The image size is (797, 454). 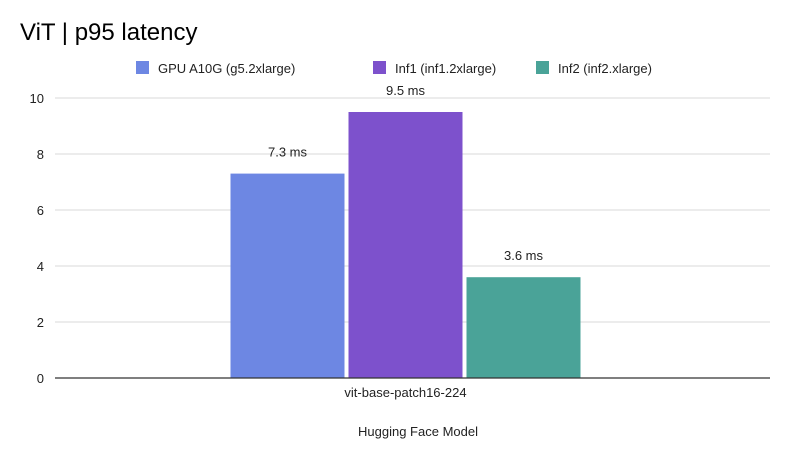 What do you see at coordinates (40, 266) in the screenshot?
I see `y-tick-label: 4` at bounding box center [40, 266].